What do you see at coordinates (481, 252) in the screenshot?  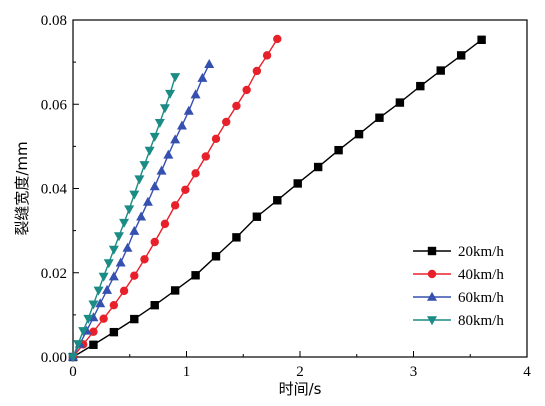 I see `legend-label: 20km/h` at bounding box center [481, 252].